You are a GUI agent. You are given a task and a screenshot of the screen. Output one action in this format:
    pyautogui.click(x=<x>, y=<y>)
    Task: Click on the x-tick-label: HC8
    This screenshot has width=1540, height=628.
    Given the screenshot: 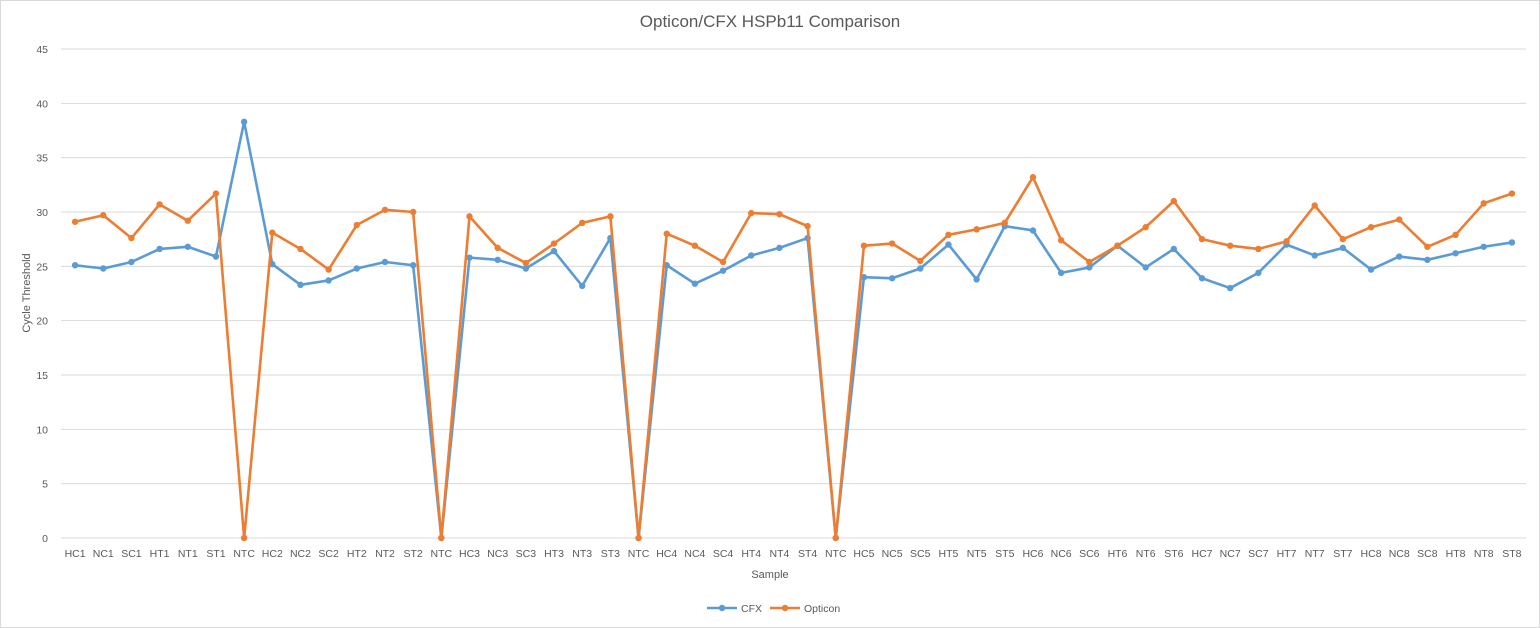 What is the action you would take?
    pyautogui.click(x=1371, y=554)
    